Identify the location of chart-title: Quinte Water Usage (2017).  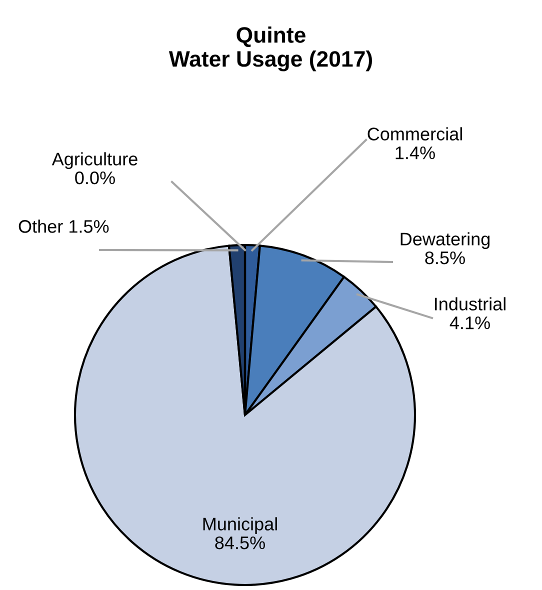
(270, 49).